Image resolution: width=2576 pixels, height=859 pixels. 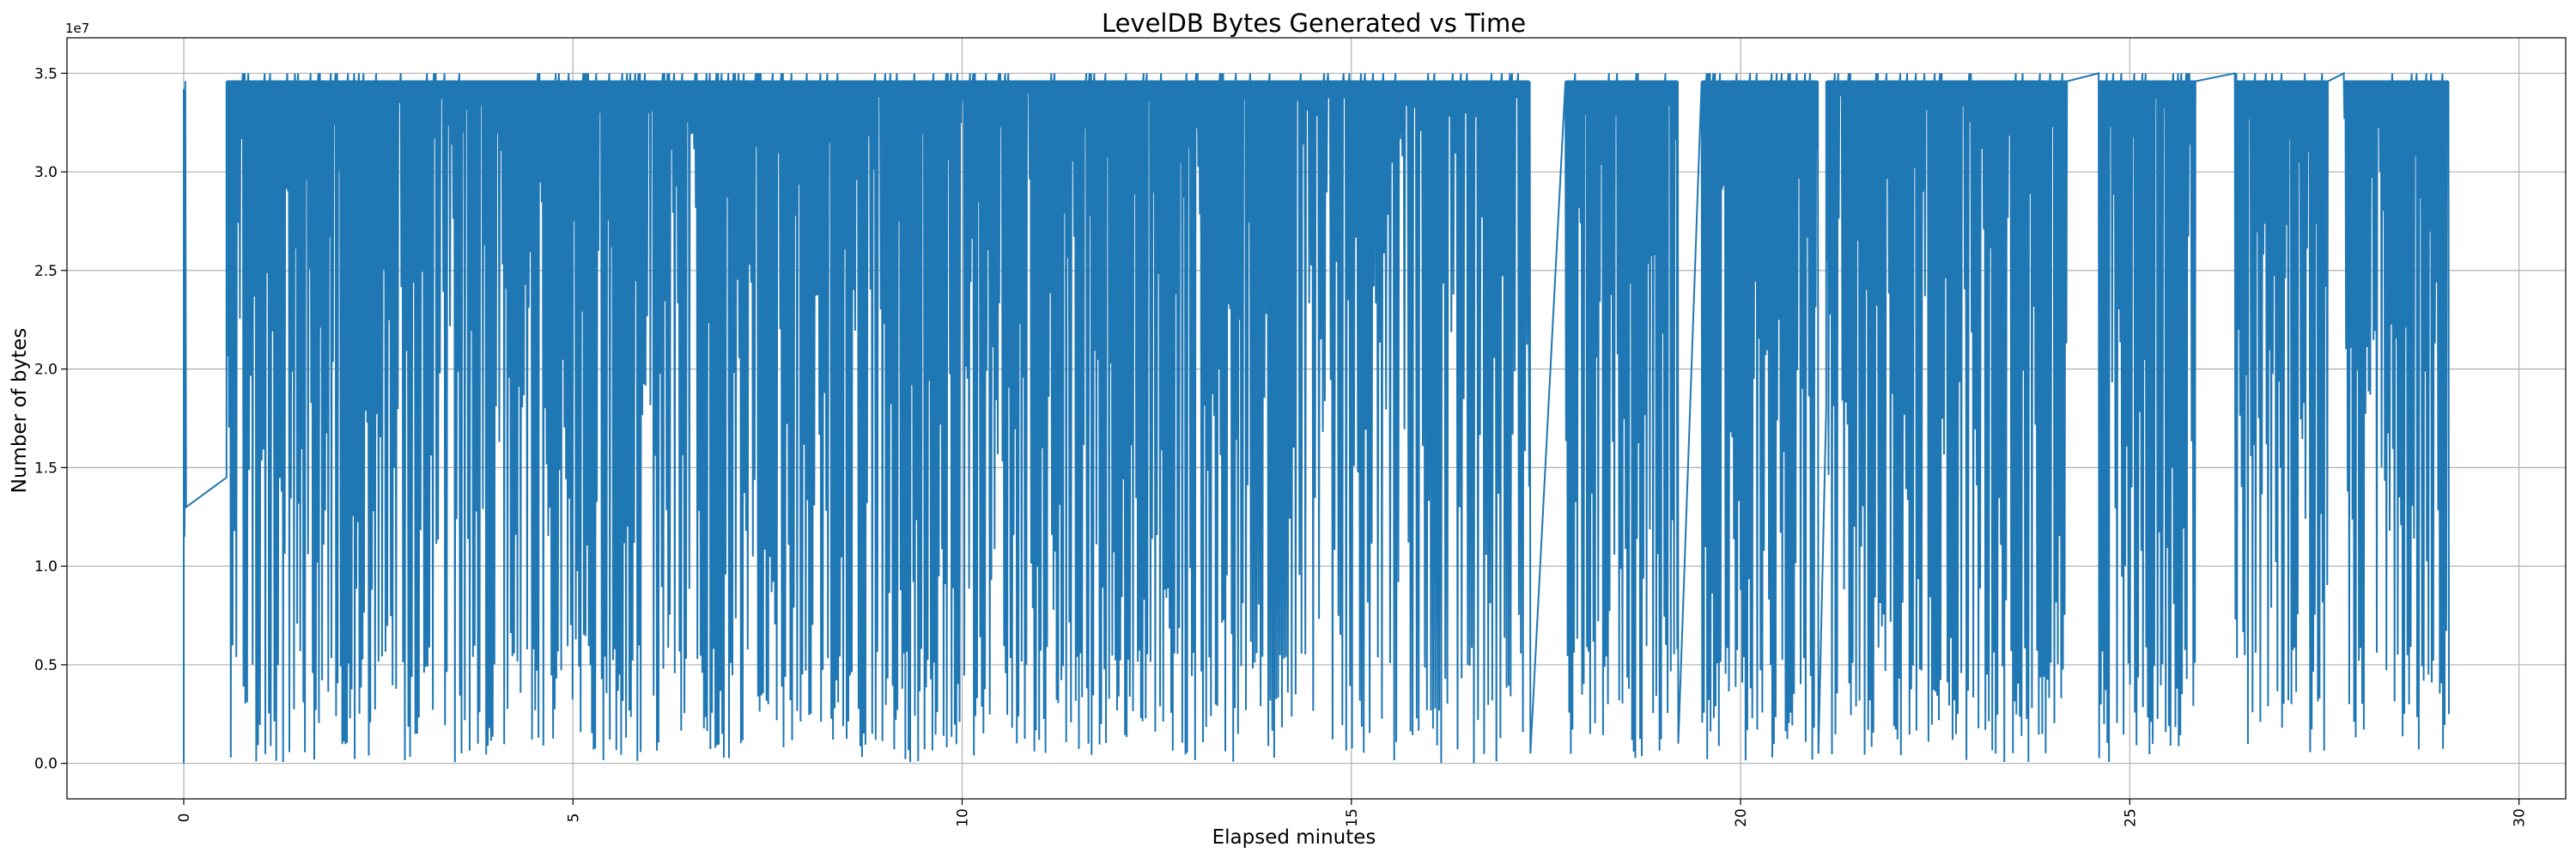 What do you see at coordinates (2130, 817) in the screenshot?
I see `x-tick-label: 25` at bounding box center [2130, 817].